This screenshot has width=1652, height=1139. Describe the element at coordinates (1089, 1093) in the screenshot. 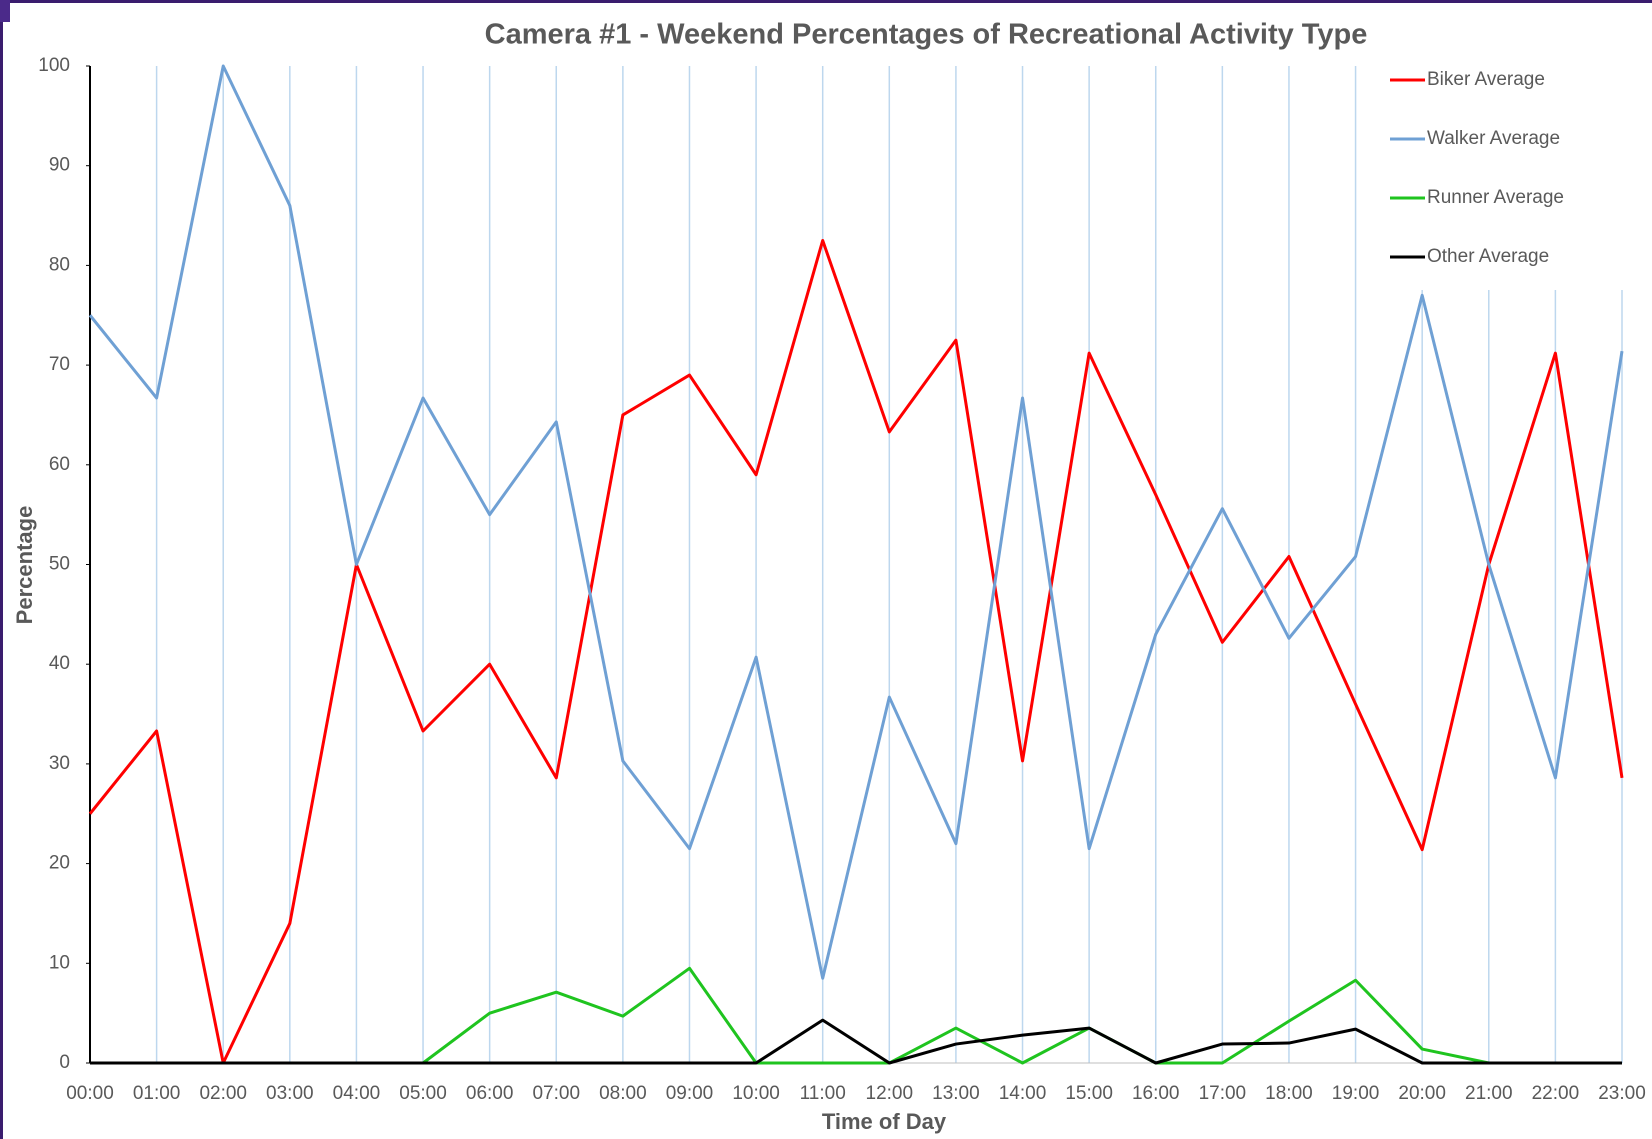

I see `x-tick-label: 15:00` at that location.